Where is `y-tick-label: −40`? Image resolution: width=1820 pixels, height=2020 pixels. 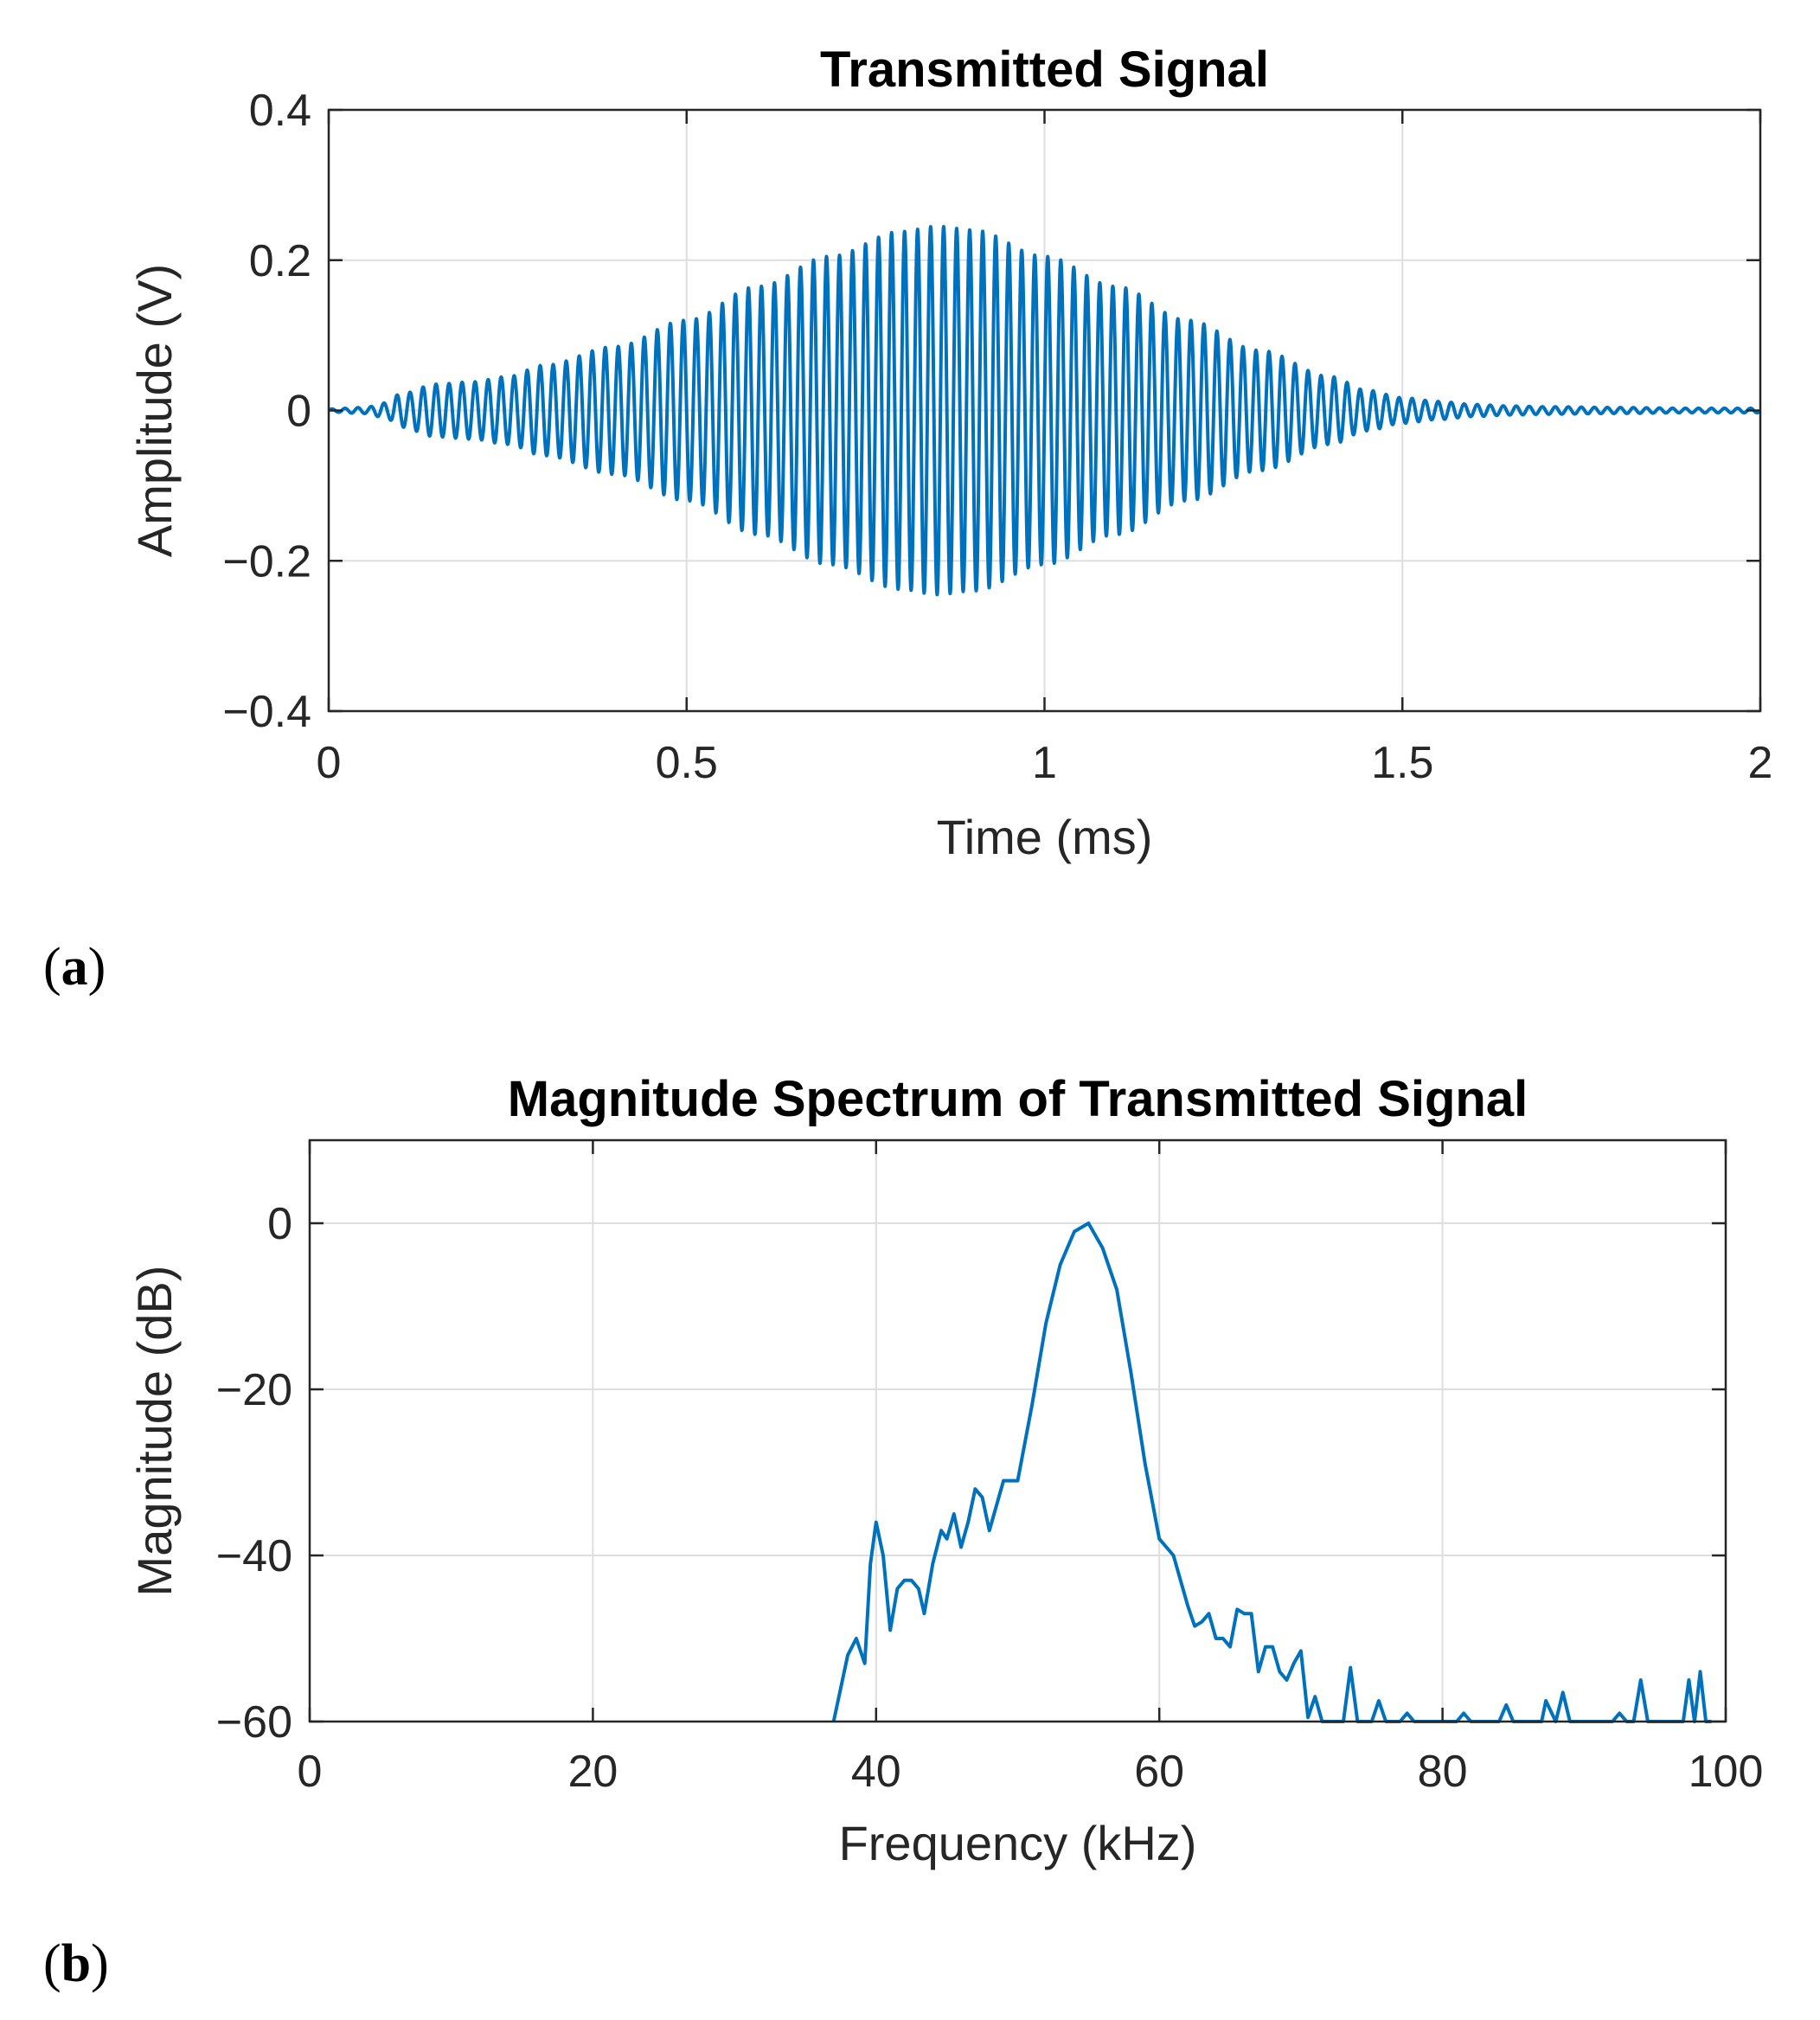 y-tick-label: −40 is located at coordinates (254, 1556).